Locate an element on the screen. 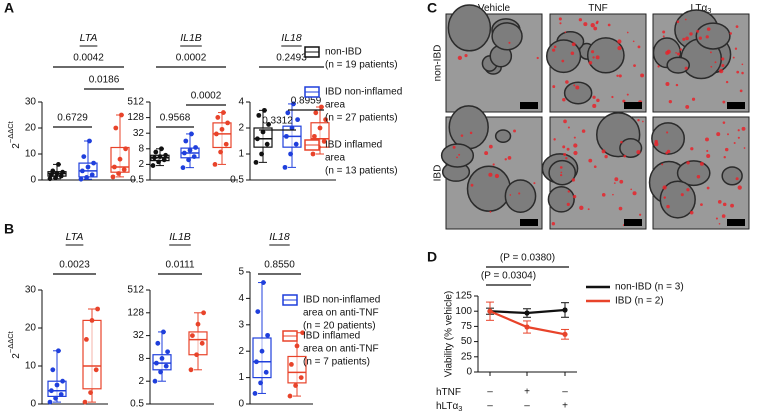  legend-n: (n = 20 patients) is located at coordinates (339, 326).